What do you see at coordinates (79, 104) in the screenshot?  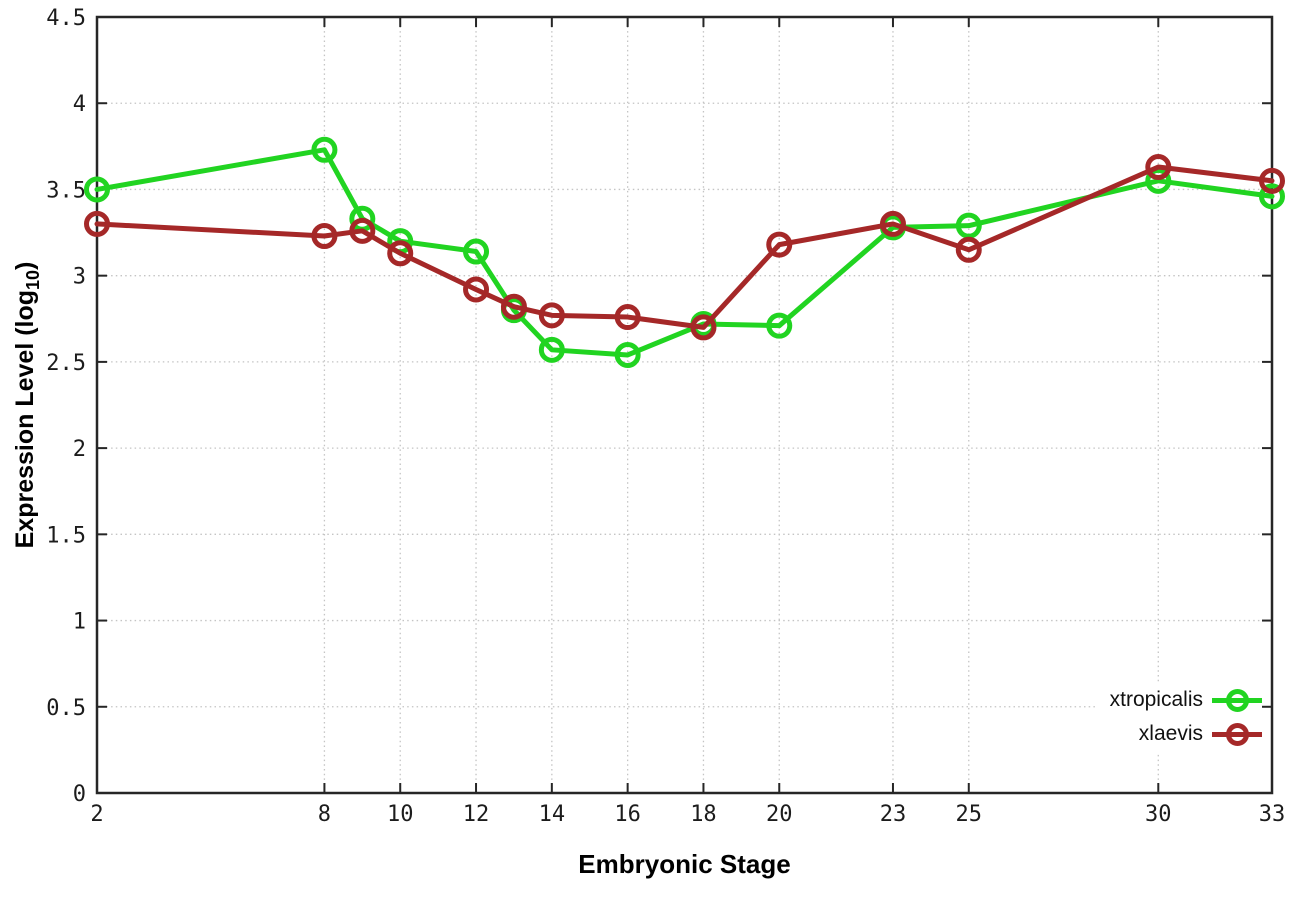 I see `y-tick-label: 4` at bounding box center [79, 104].